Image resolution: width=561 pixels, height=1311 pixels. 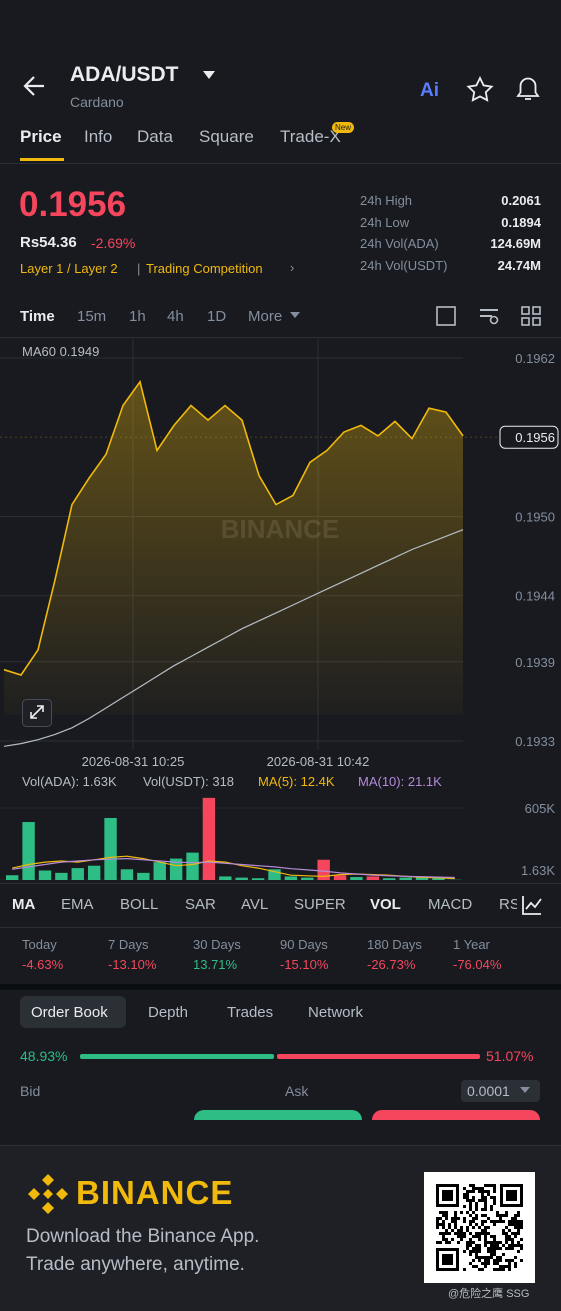 I want to click on indicator-tab: EMA, so click(x=77, y=904).